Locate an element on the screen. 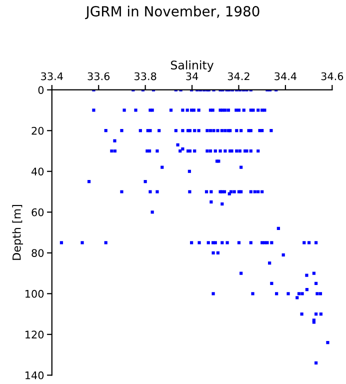 The width and height of the screenshot is (346, 384). x-axis-title: Salinity is located at coordinates (192, 66).